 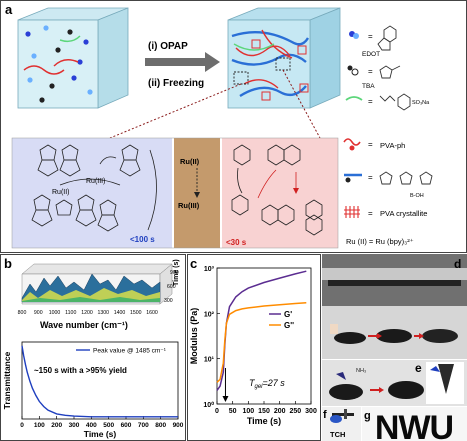 What do you see at coordinates (388, 135) in the screenshot?
I see `legend-a: = EDOT = TBA = SO₃Na = PVA-ph` at bounding box center [388, 135].